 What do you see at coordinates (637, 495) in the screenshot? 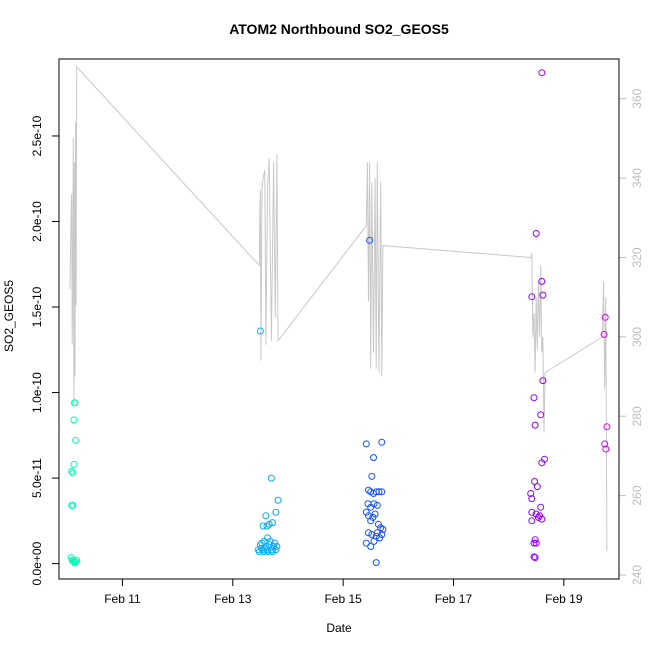
I see `y2-tick-label: 260` at bounding box center [637, 495].